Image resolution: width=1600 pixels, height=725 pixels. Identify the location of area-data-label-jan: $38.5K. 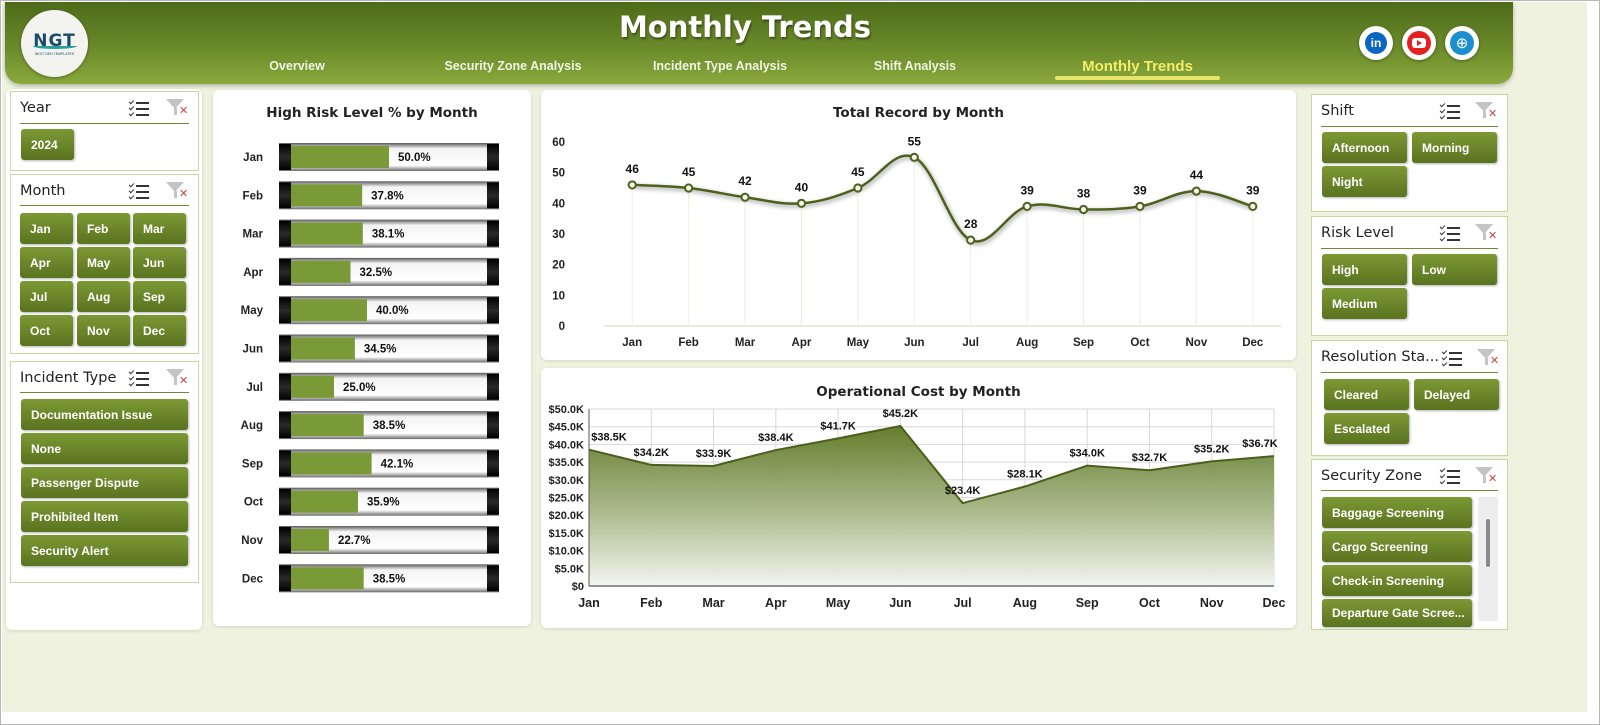
(609, 438).